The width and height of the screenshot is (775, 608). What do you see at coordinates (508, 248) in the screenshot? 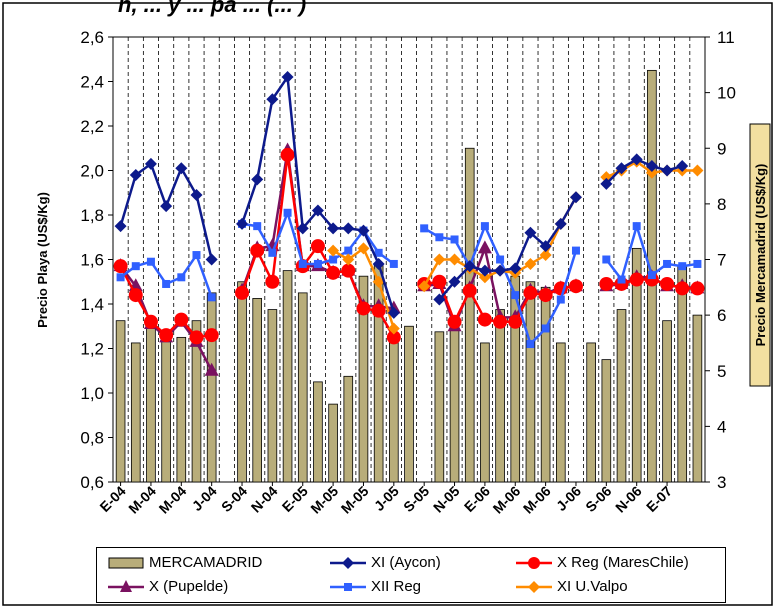
I see `series-line` at bounding box center [508, 248].